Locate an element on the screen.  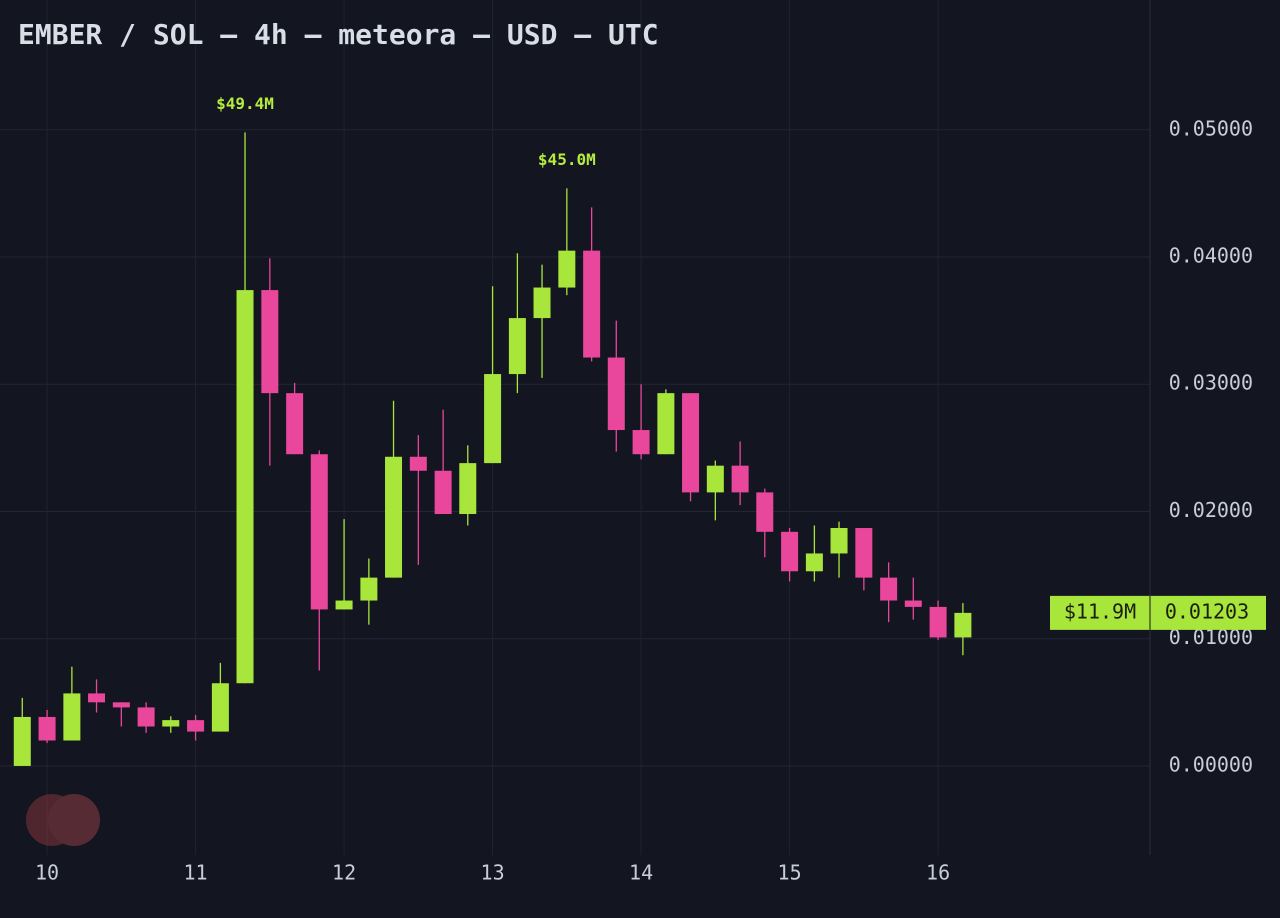
x-tick-label: 12 is located at coordinates (344, 873).